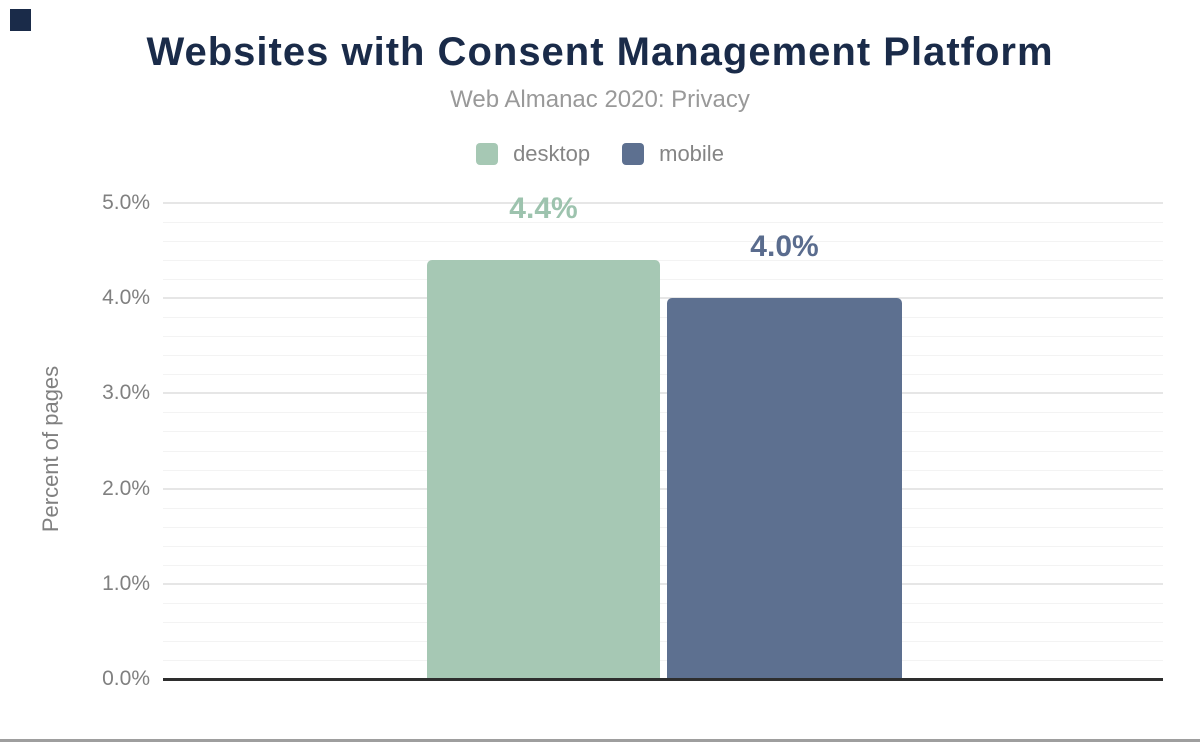 This screenshot has width=1200, height=742. What do you see at coordinates (126, 678) in the screenshot?
I see `y-axis-tick-label: 0.0%` at bounding box center [126, 678].